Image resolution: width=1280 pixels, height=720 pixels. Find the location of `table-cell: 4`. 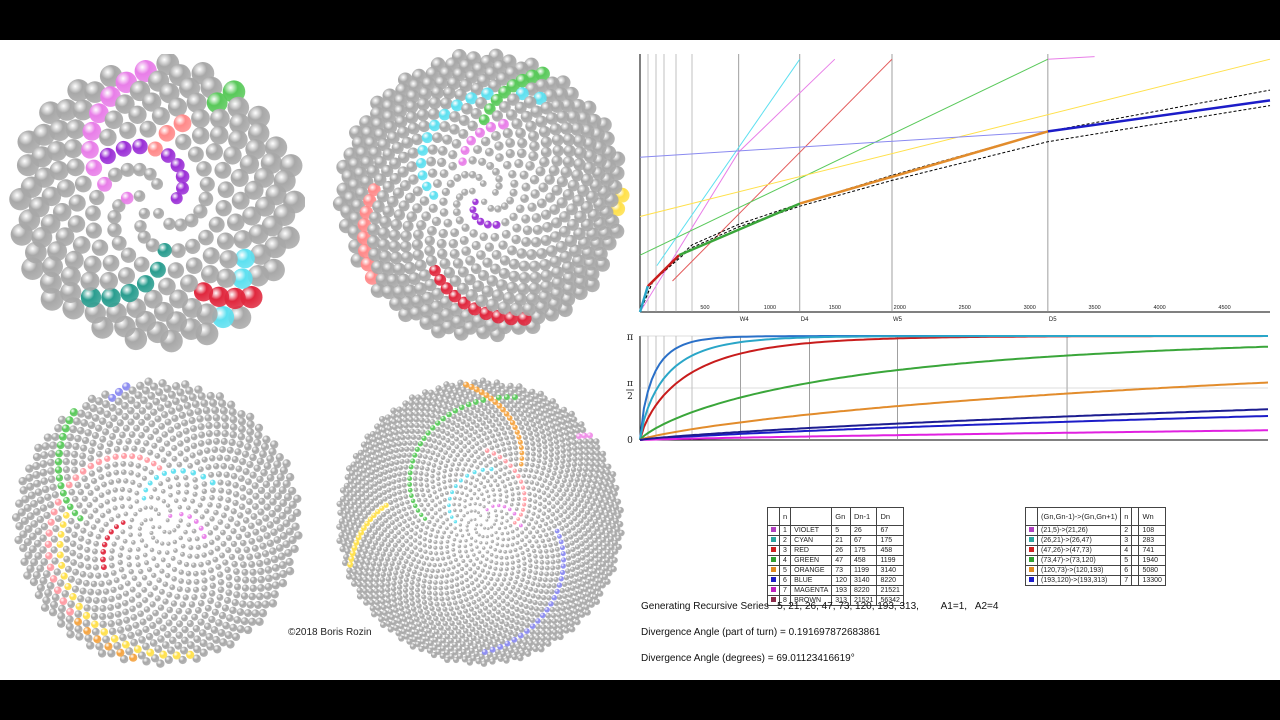

table-cell: 4 is located at coordinates (1126, 550).